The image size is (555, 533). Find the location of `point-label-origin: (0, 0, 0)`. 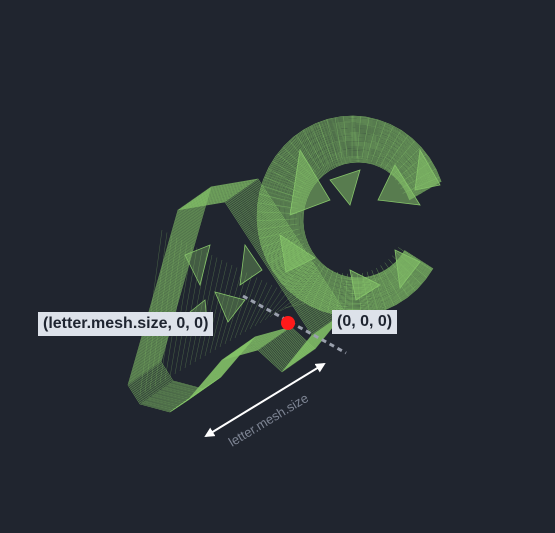

point-label-origin: (0, 0, 0) is located at coordinates (364, 322).